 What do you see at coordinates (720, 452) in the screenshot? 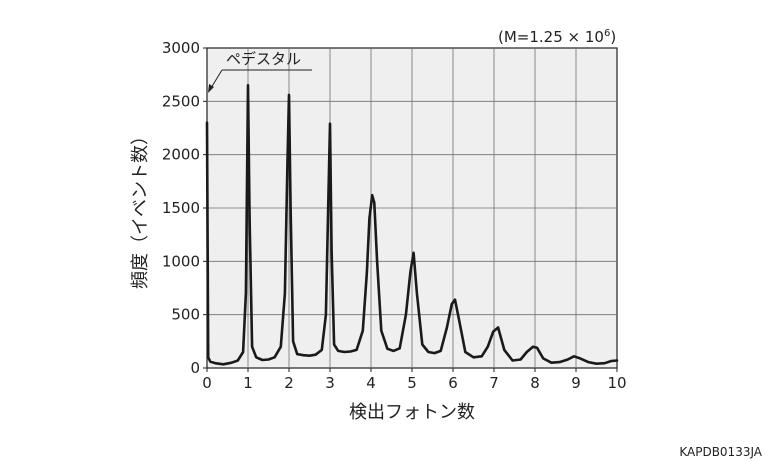
I see `figure-code: KAPDB0133JA` at bounding box center [720, 452].